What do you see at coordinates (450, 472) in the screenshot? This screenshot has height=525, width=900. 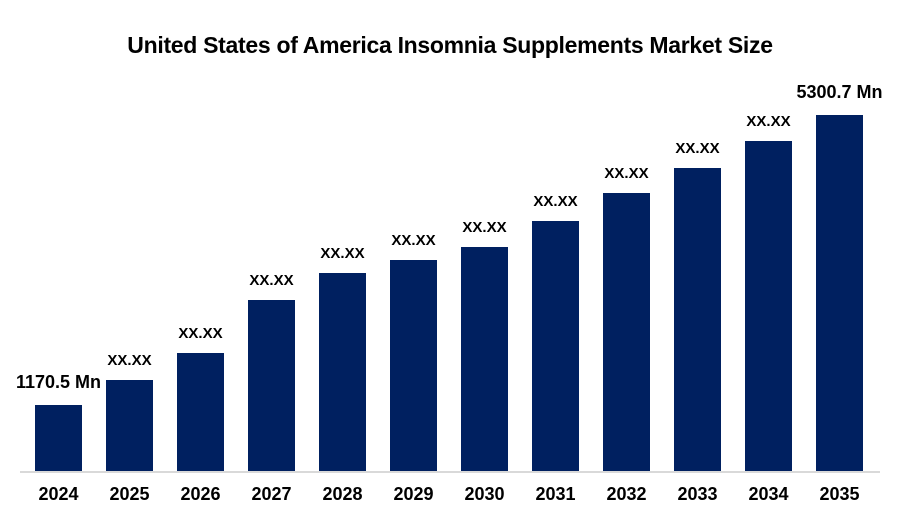 I see `x-axis-line` at bounding box center [450, 472].